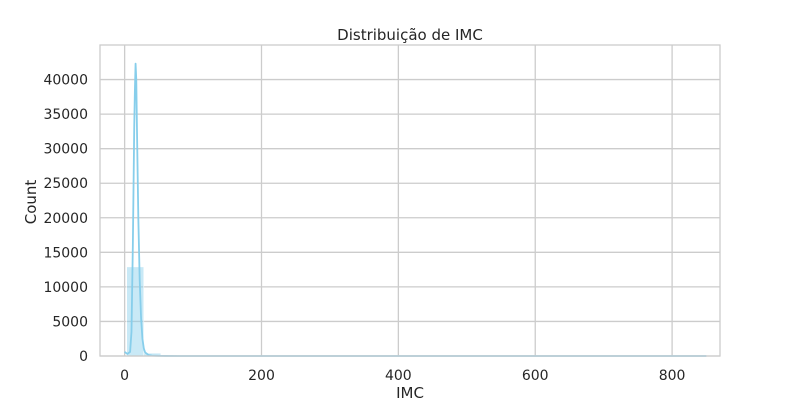 This screenshot has width=800, height=404. I want to click on x-axis-label: IMC, so click(410, 392).